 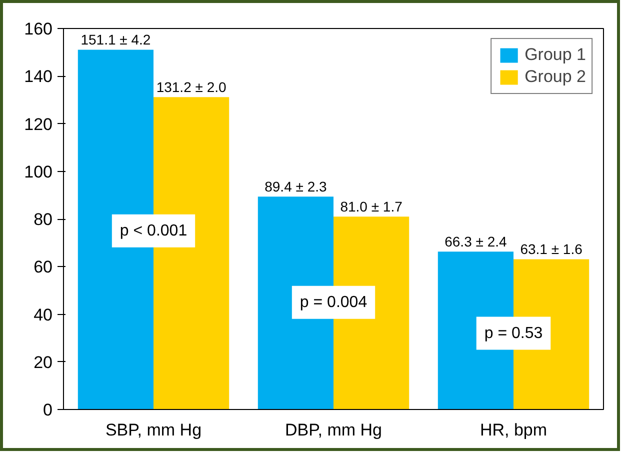 I want to click on annotation: p = 0.004, so click(x=334, y=302).